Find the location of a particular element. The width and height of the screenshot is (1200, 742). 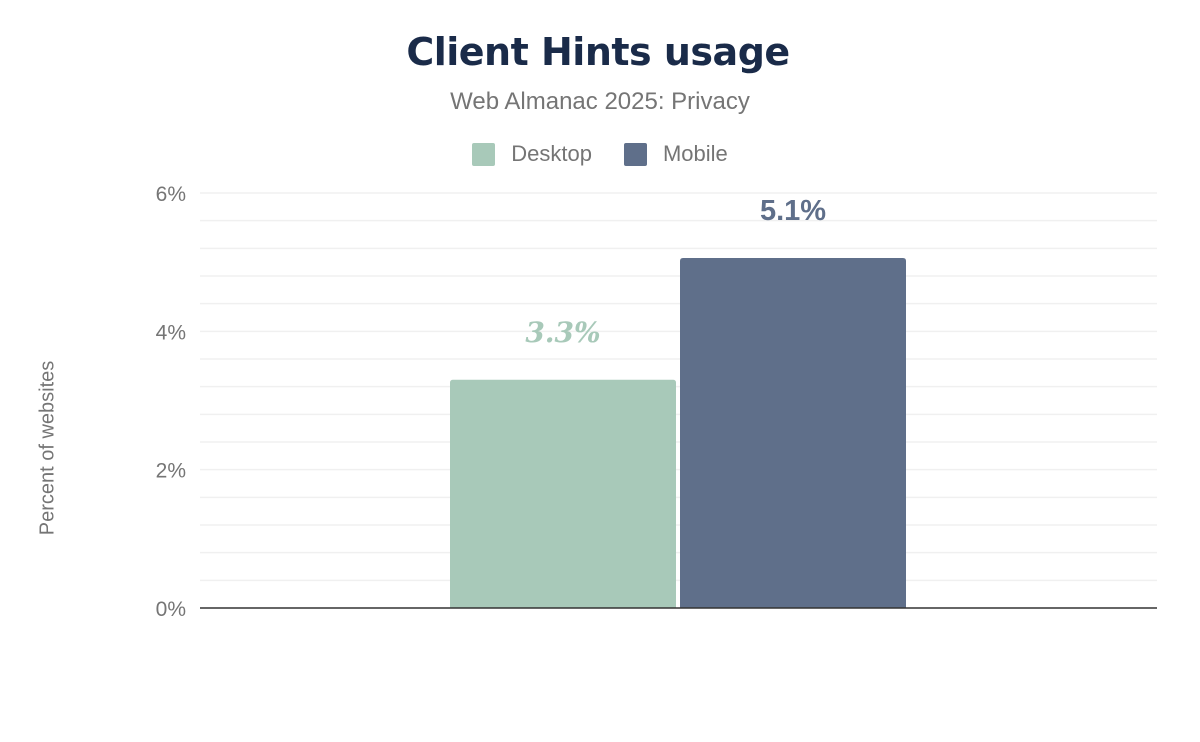

bar-desktop is located at coordinates (563, 493).